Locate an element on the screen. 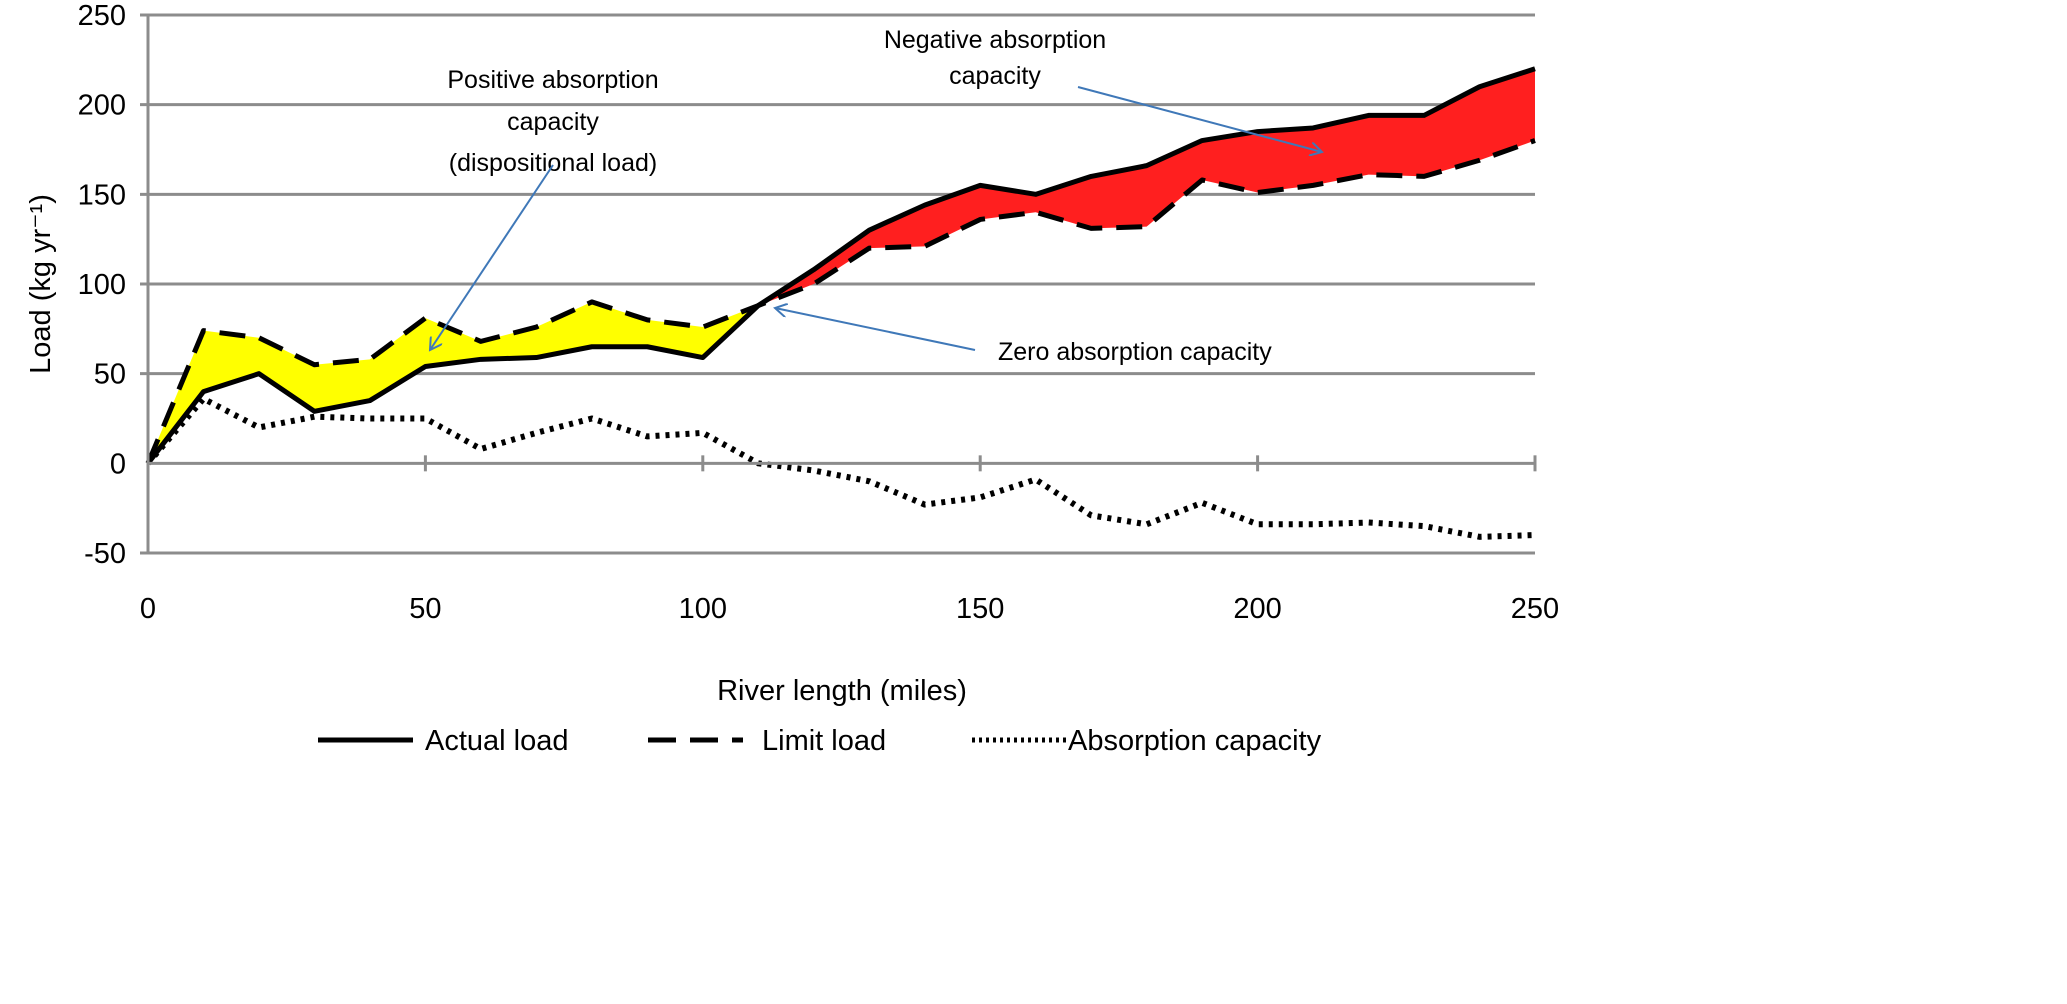  x-axis-label: River length (miles) is located at coordinates (842, 691).